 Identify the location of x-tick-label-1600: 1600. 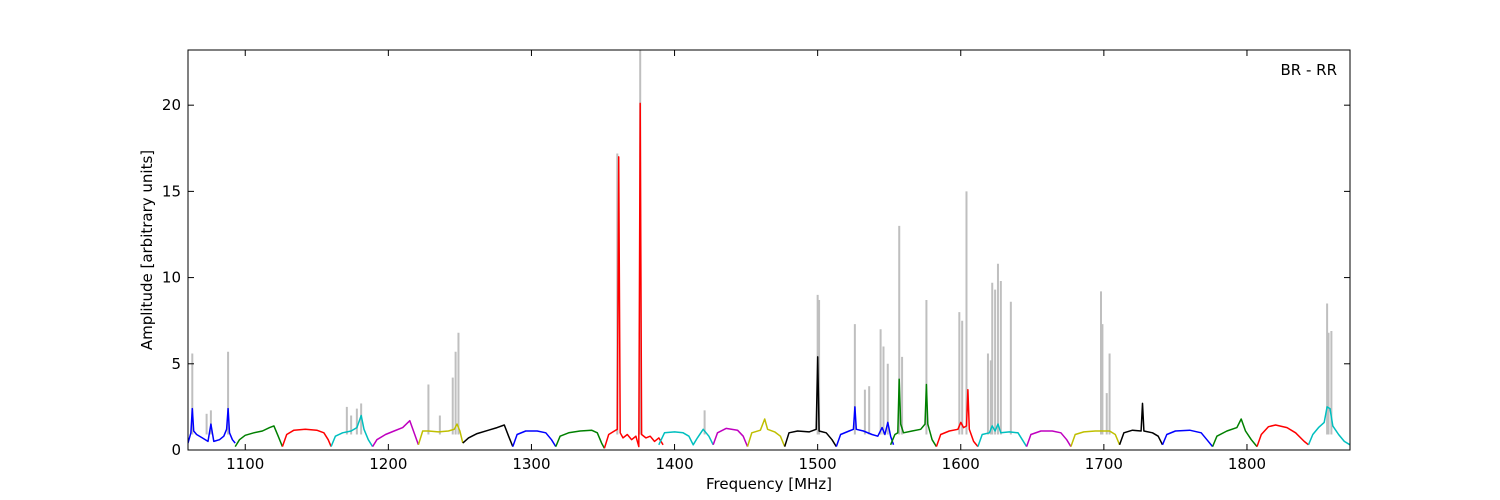
(961, 464).